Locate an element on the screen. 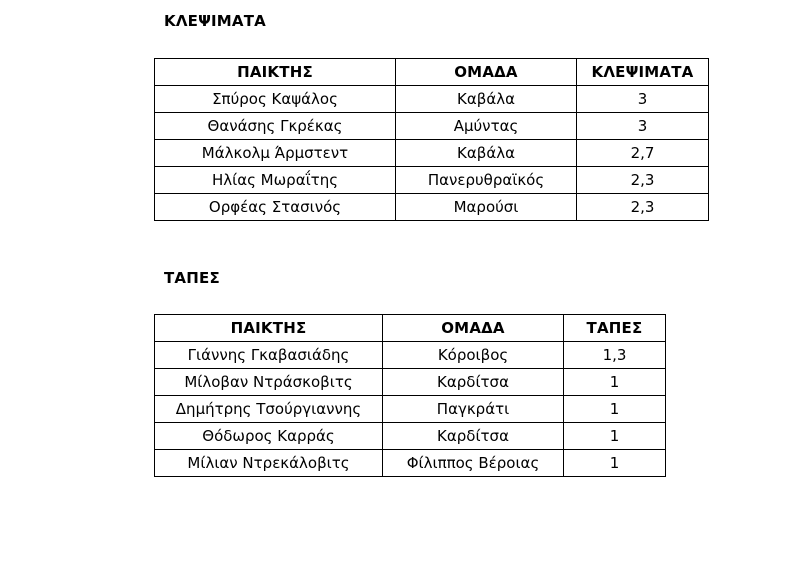 This screenshot has height=563, width=787. table-header-row: ΠΑΙΚΤΗΣ ΟΜΑΔΑ ΤΑΠΕΣ is located at coordinates (410, 328).